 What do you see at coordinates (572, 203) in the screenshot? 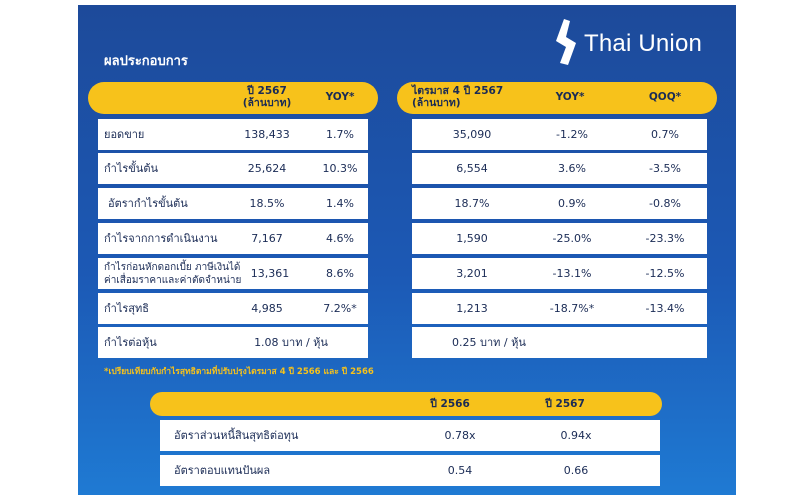
I see `quarterly-row-yoy: 0.9%` at bounding box center [572, 203].